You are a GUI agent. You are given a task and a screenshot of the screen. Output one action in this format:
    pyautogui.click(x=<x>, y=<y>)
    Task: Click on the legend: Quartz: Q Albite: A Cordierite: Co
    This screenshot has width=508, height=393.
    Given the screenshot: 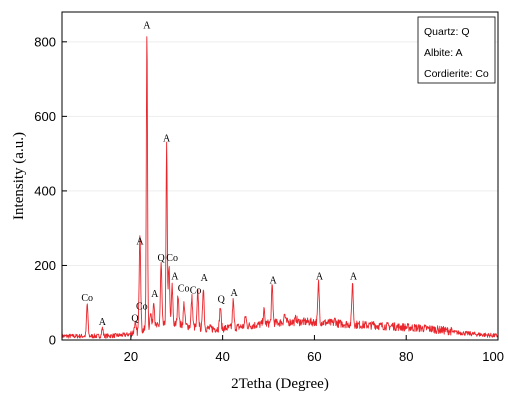 What is the action you would take?
    pyautogui.click(x=456, y=50)
    